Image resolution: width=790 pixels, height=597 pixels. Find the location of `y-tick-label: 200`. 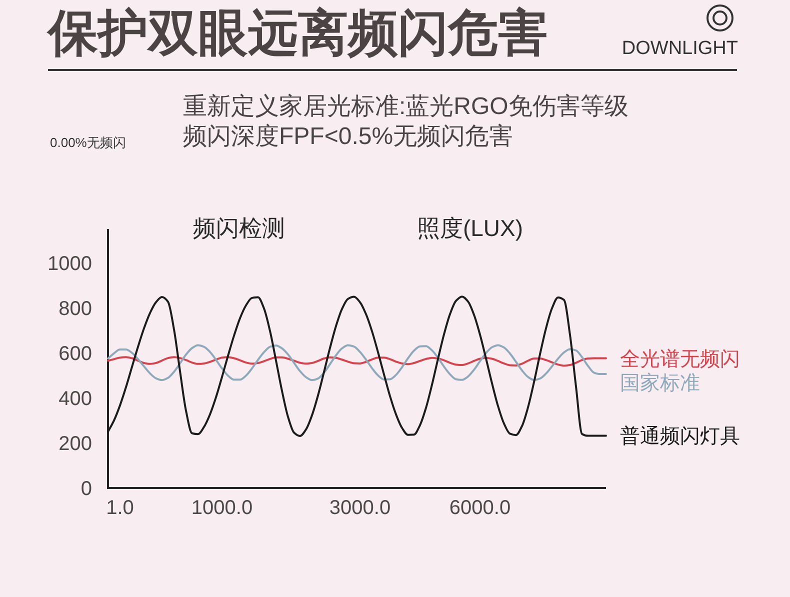

y-tick-label: 200 is located at coordinates (75, 443).